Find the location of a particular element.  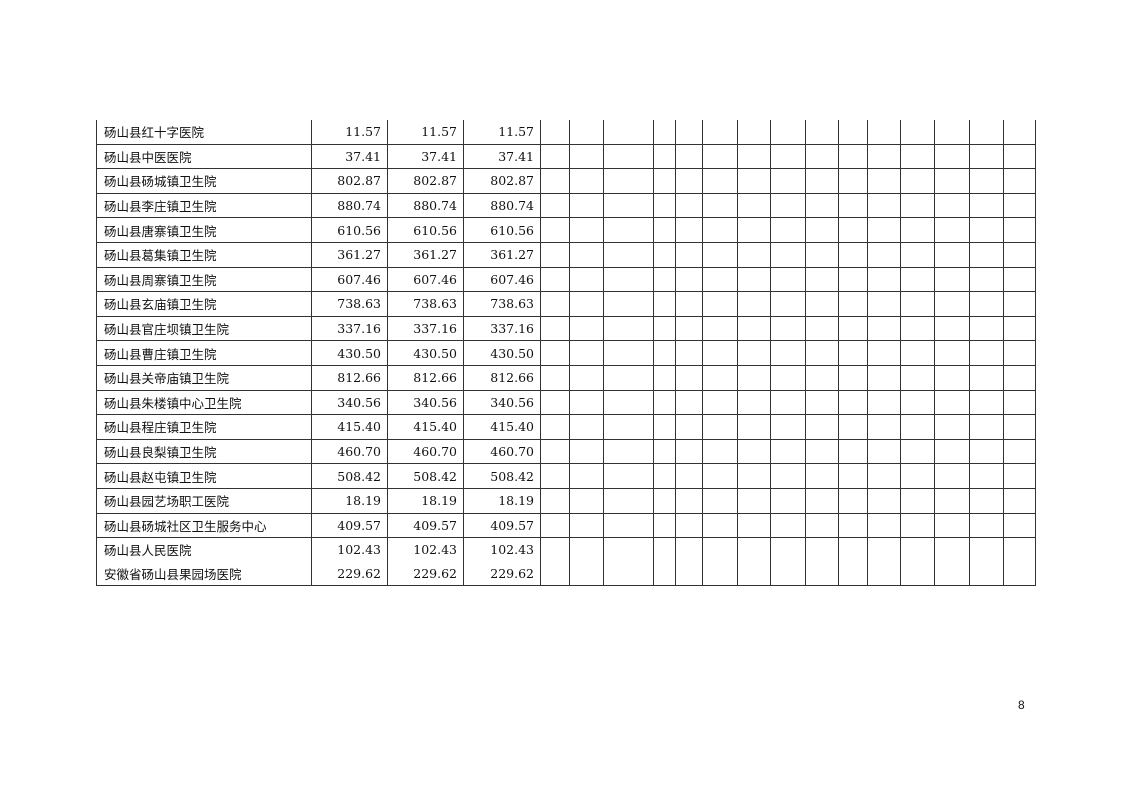

unit-name-cell: 砀山县程庄镇卫生院 is located at coordinates (204, 427).